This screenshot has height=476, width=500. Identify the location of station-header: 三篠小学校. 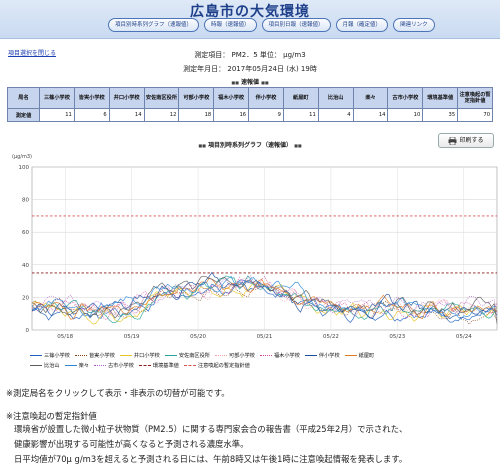
(57, 98).